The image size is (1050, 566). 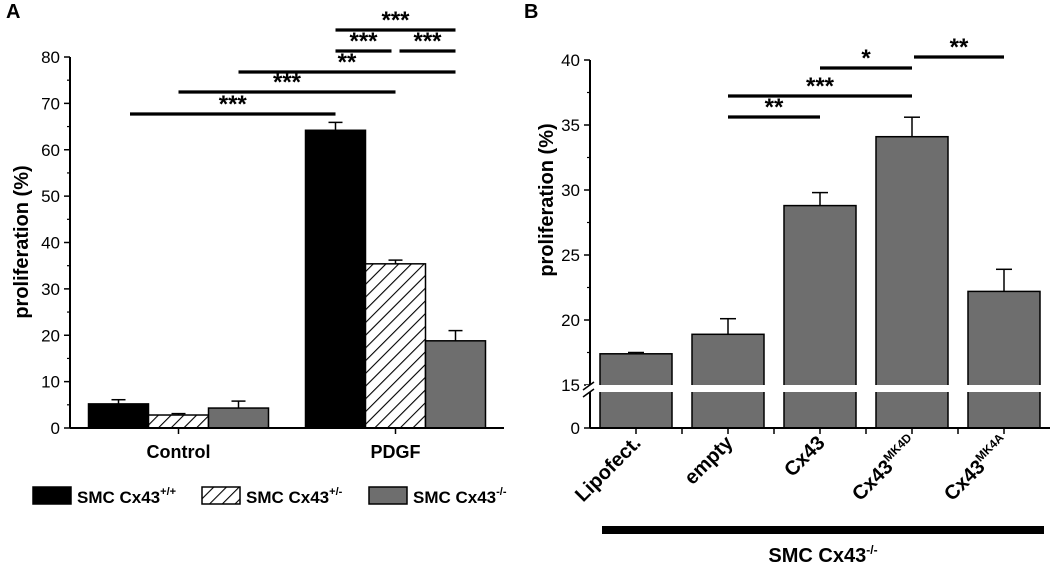 What do you see at coordinates (570, 255) in the screenshot?
I see `panel-b-ytick-label: 25` at bounding box center [570, 255].